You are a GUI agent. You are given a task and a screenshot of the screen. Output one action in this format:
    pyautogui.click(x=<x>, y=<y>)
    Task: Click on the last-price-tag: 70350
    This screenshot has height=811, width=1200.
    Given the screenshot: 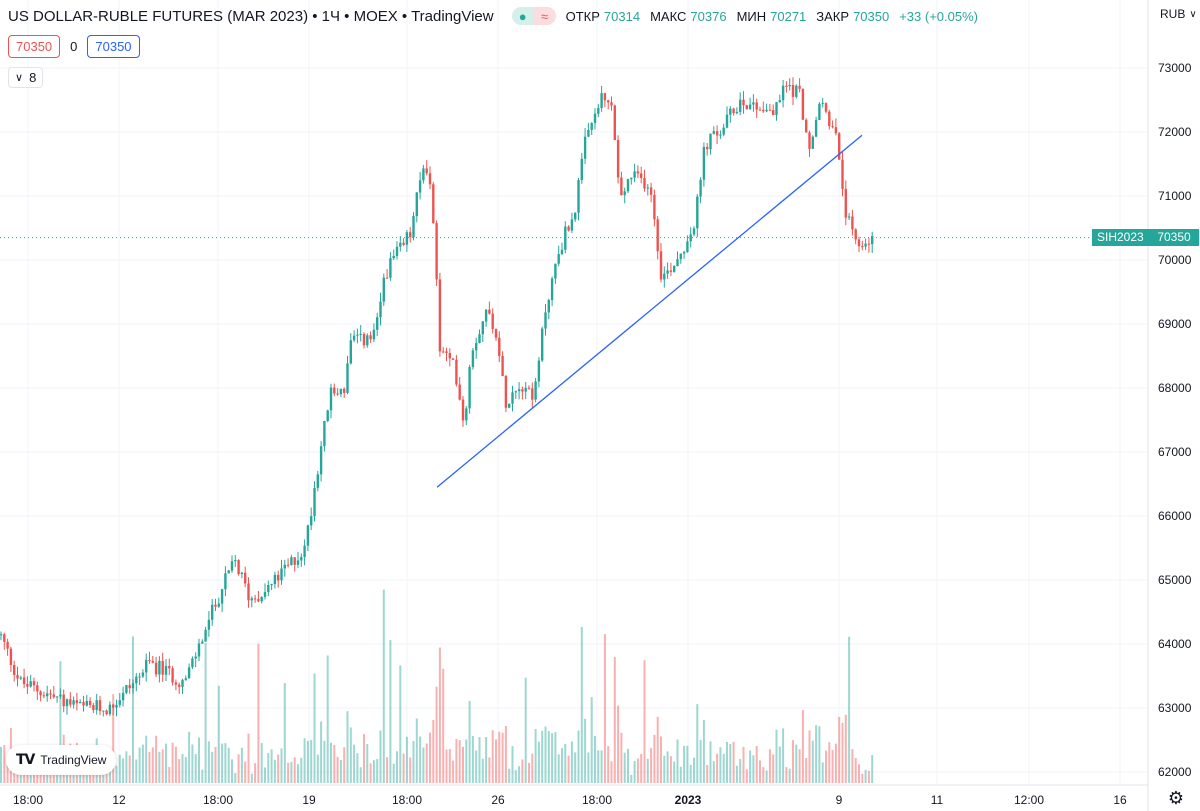 What is the action you would take?
    pyautogui.click(x=1174, y=237)
    